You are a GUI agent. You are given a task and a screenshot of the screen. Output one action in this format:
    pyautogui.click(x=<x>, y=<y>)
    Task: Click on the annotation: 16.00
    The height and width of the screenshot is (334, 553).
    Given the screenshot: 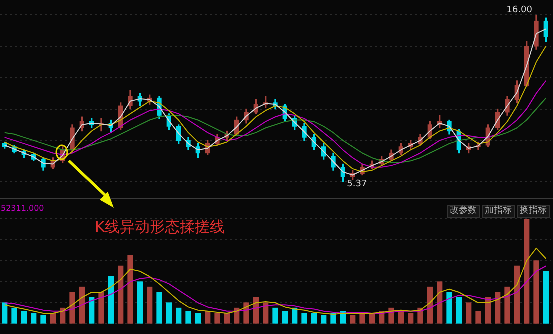 What is the action you would take?
    pyautogui.click(x=519, y=10)
    